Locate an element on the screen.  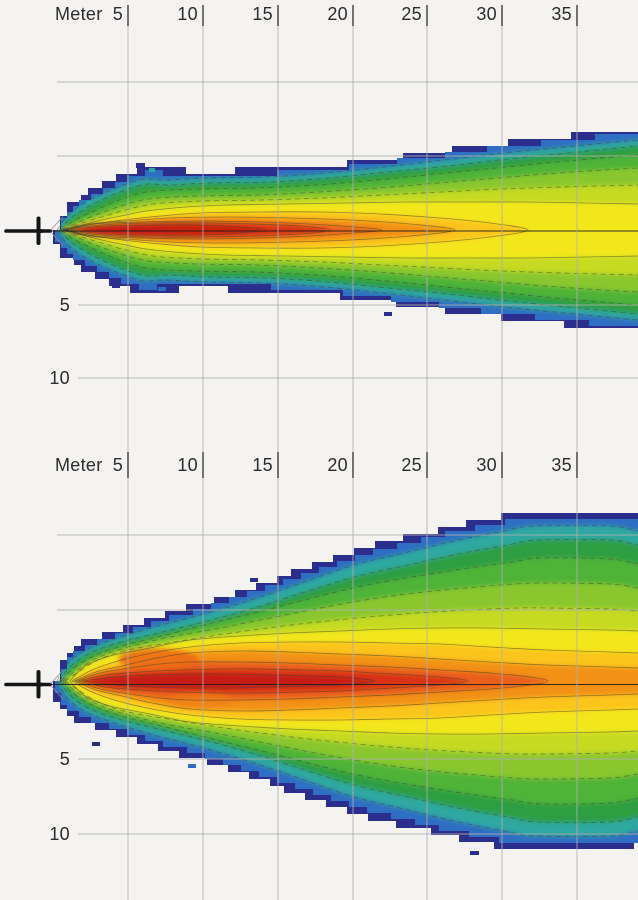
contour-line-amber is located at coordinates (296, 230).